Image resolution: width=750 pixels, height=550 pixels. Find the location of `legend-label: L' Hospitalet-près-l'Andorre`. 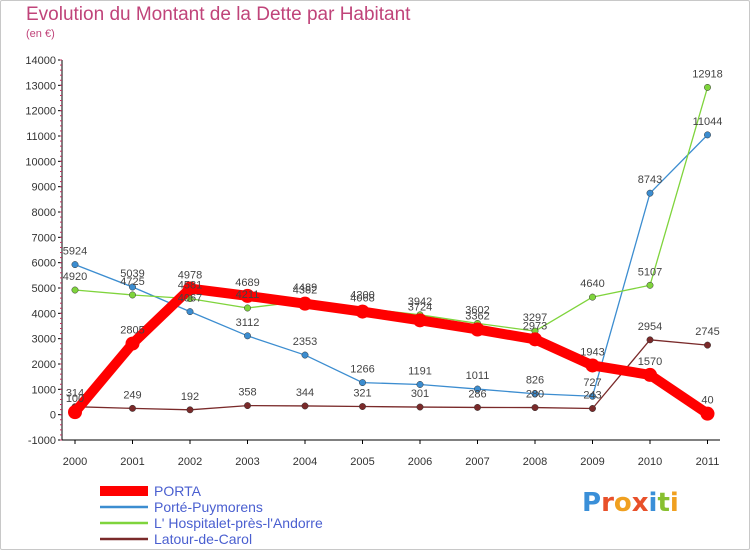

legend-label: L' Hospitalet-près-l'Andorre is located at coordinates (238, 523).